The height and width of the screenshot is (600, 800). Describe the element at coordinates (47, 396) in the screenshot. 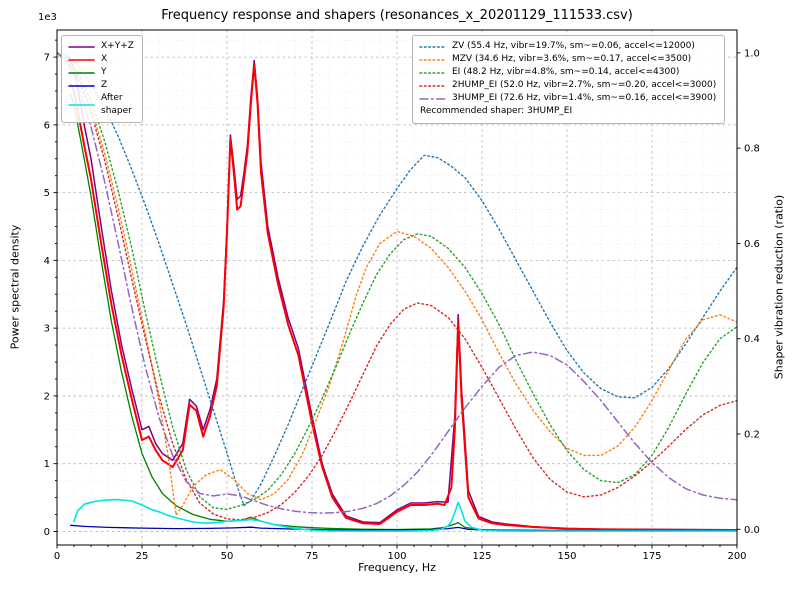

I see `y-left-tick-label: 2` at that location.